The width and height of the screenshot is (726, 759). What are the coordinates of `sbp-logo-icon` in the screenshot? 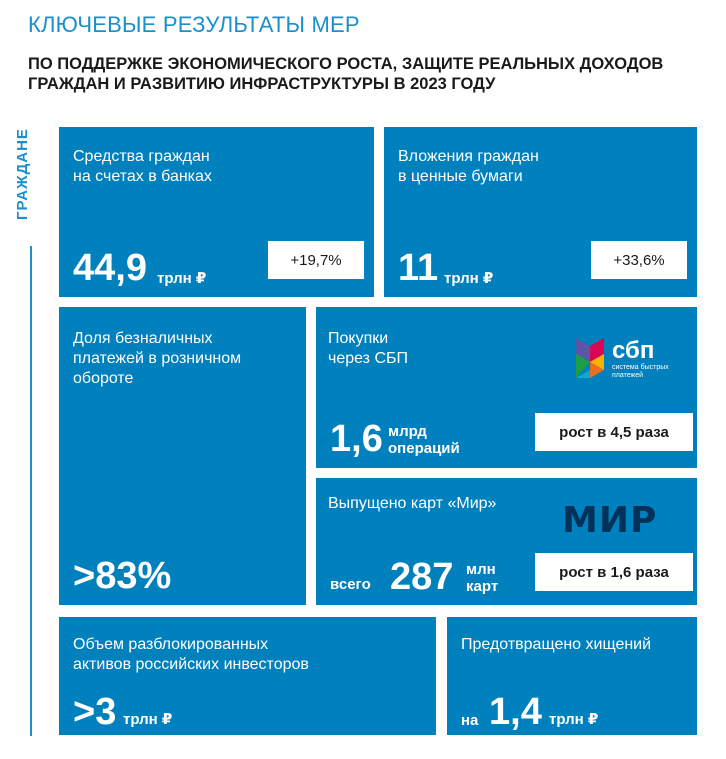 It's located at (590, 358).